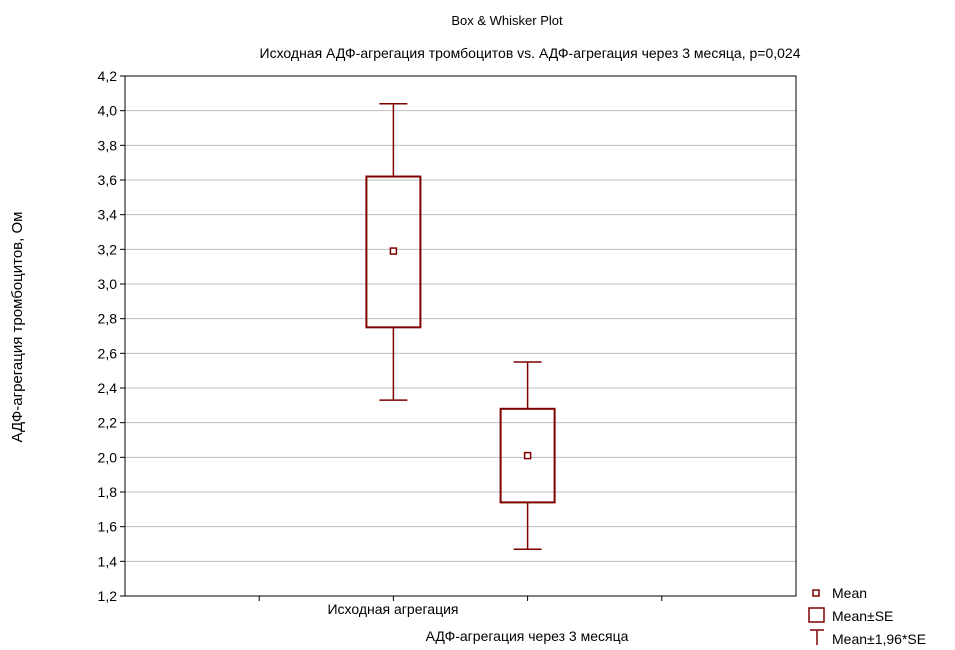  I want to click on y-tick-label: 1,8, so click(108, 492).